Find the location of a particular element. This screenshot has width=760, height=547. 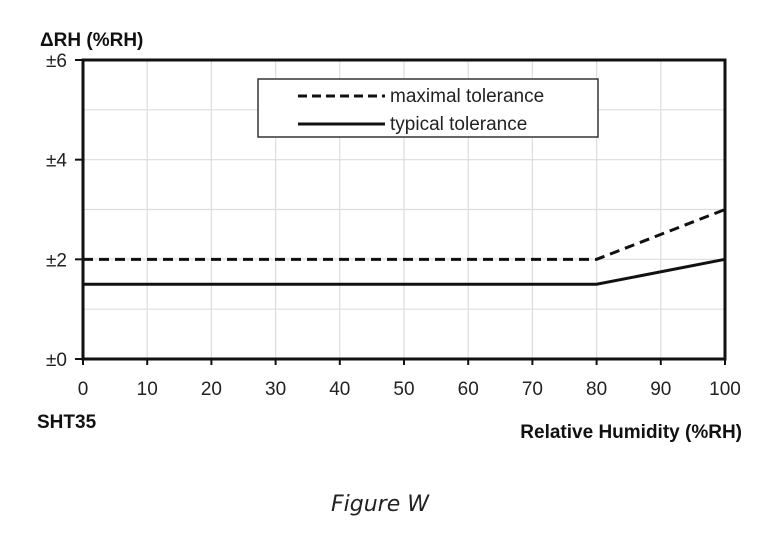

sensor-label: SHT35 is located at coordinates (67, 422).